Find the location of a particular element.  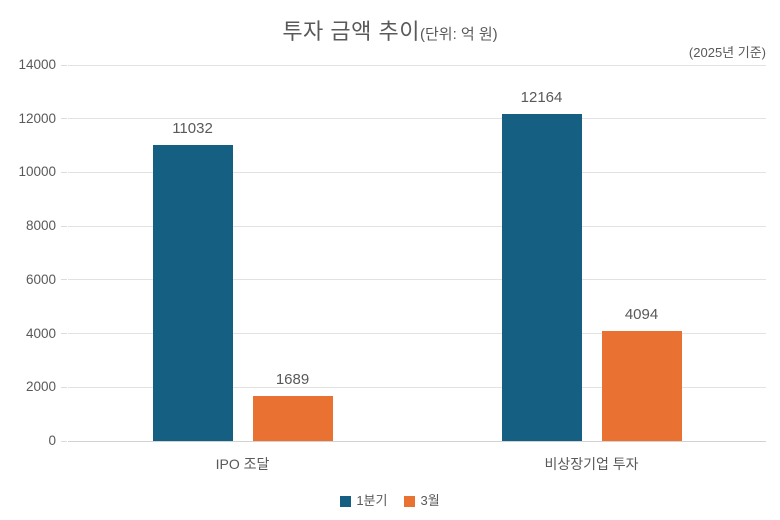

y-tick-label: 14000 is located at coordinates (37, 64).